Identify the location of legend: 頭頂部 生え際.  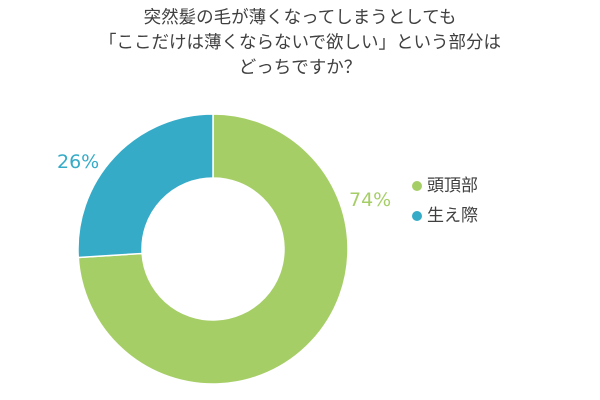
(445, 201).